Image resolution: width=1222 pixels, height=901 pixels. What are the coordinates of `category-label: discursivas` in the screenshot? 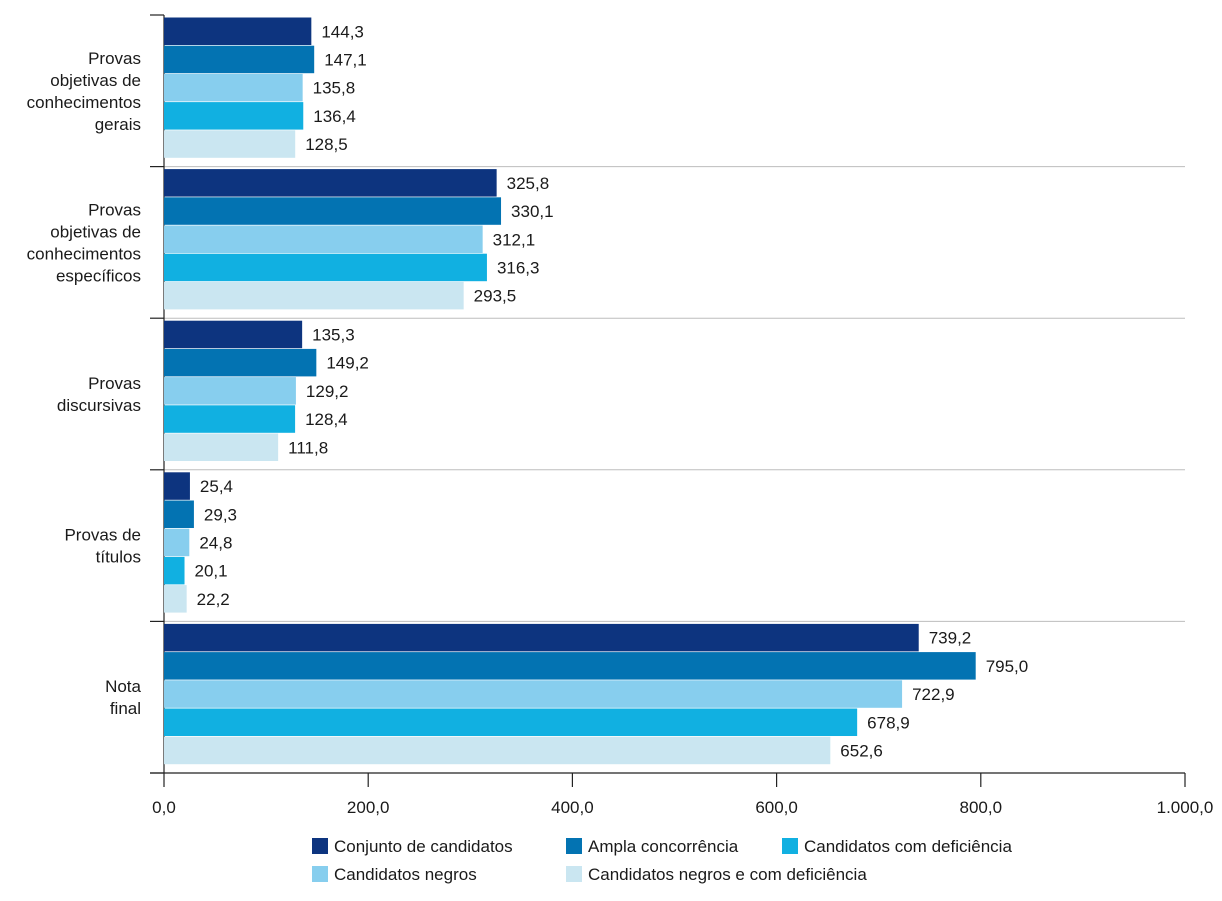 It's located at (99, 405).